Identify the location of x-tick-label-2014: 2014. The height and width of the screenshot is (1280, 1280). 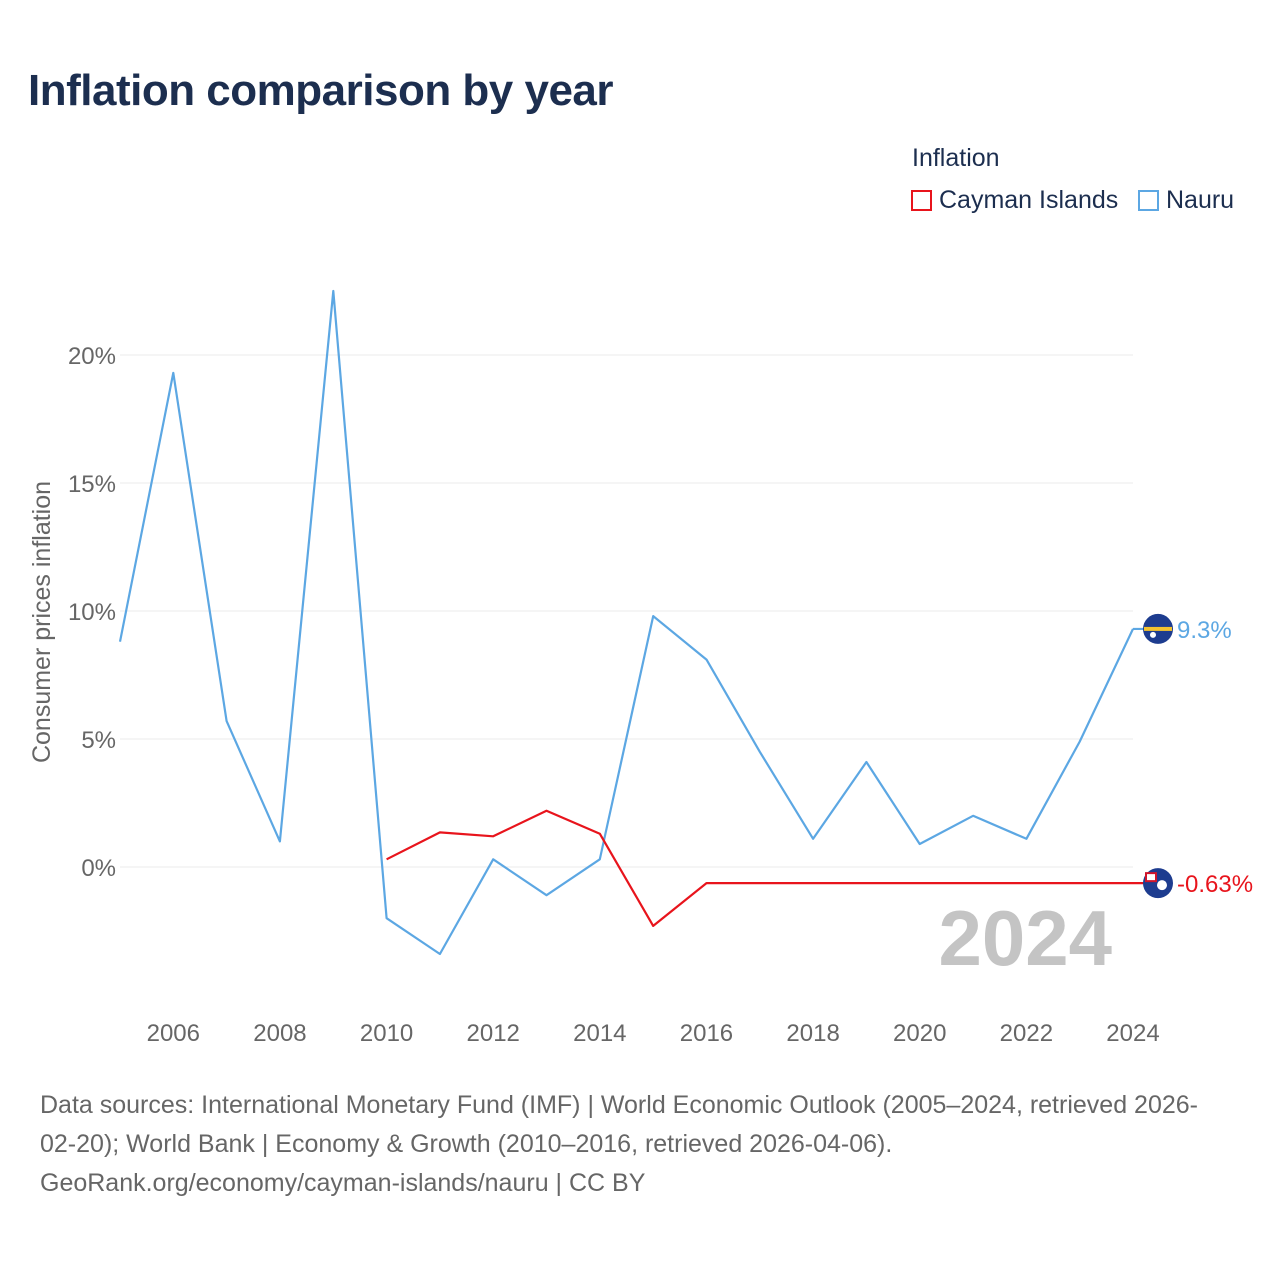
(599, 1033).